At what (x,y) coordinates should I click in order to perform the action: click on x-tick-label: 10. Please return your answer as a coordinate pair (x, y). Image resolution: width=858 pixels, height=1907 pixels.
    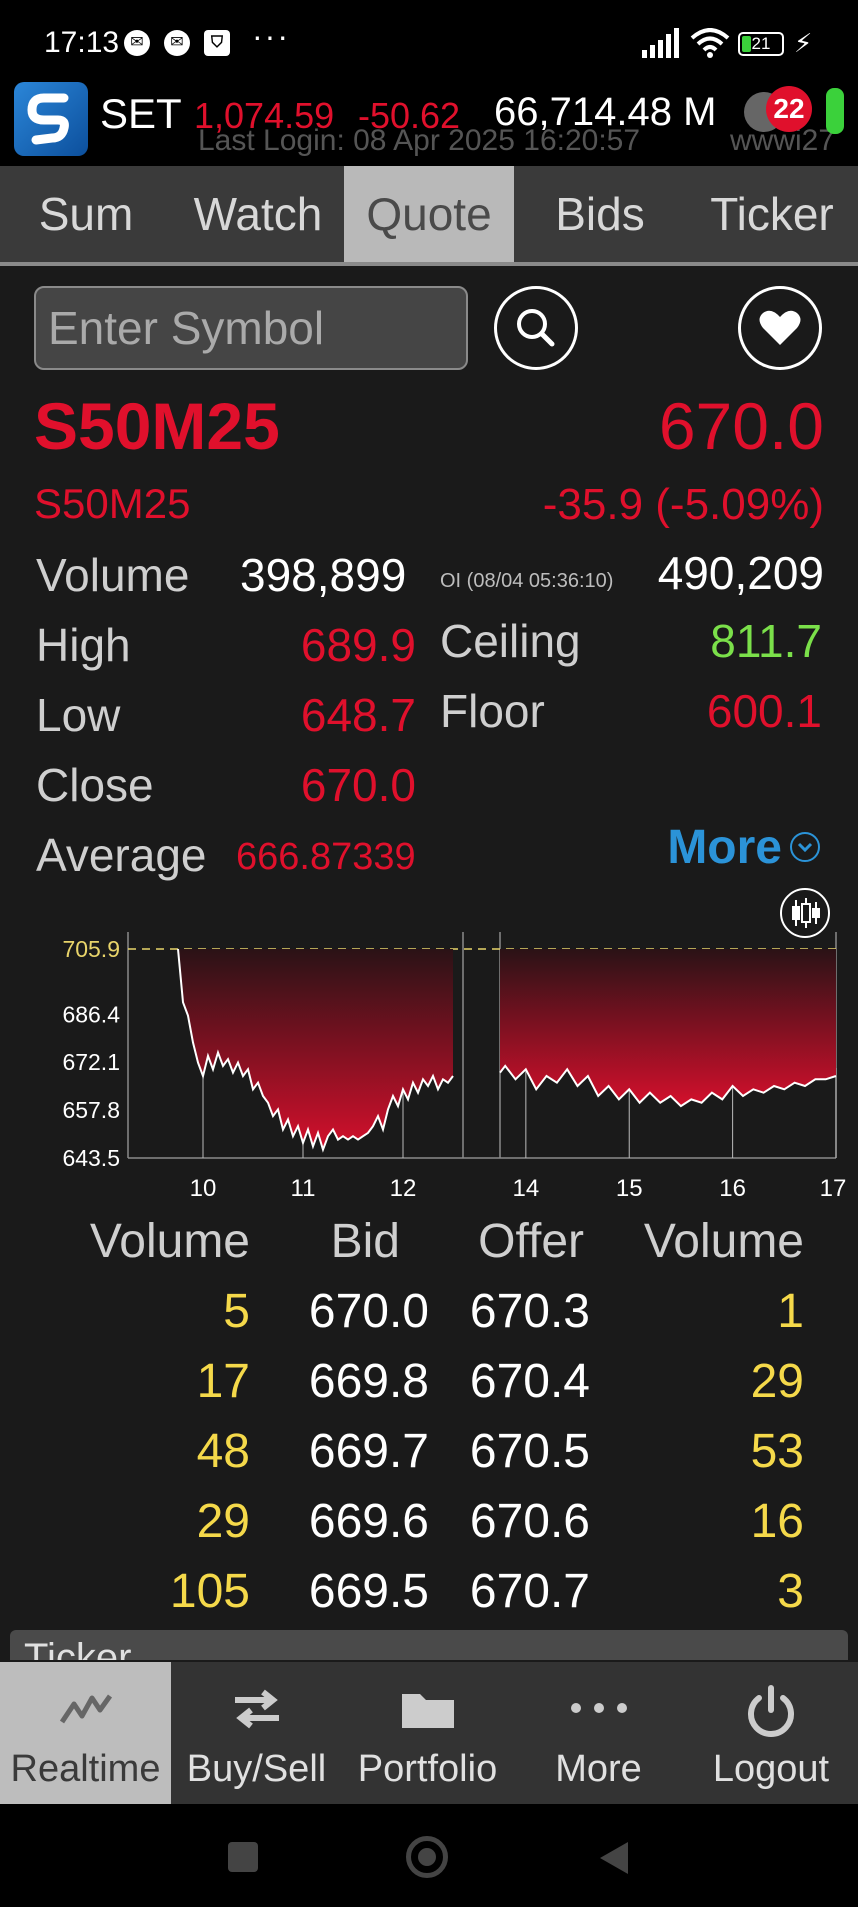
    Looking at the image, I should click on (203, 1188).